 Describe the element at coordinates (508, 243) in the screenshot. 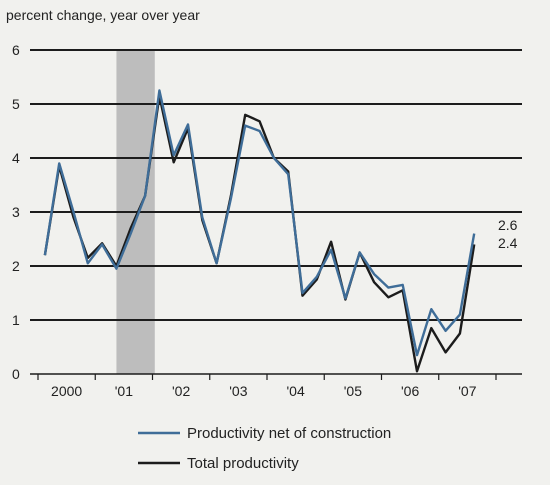

I see `end-label-total: 2.4` at that location.